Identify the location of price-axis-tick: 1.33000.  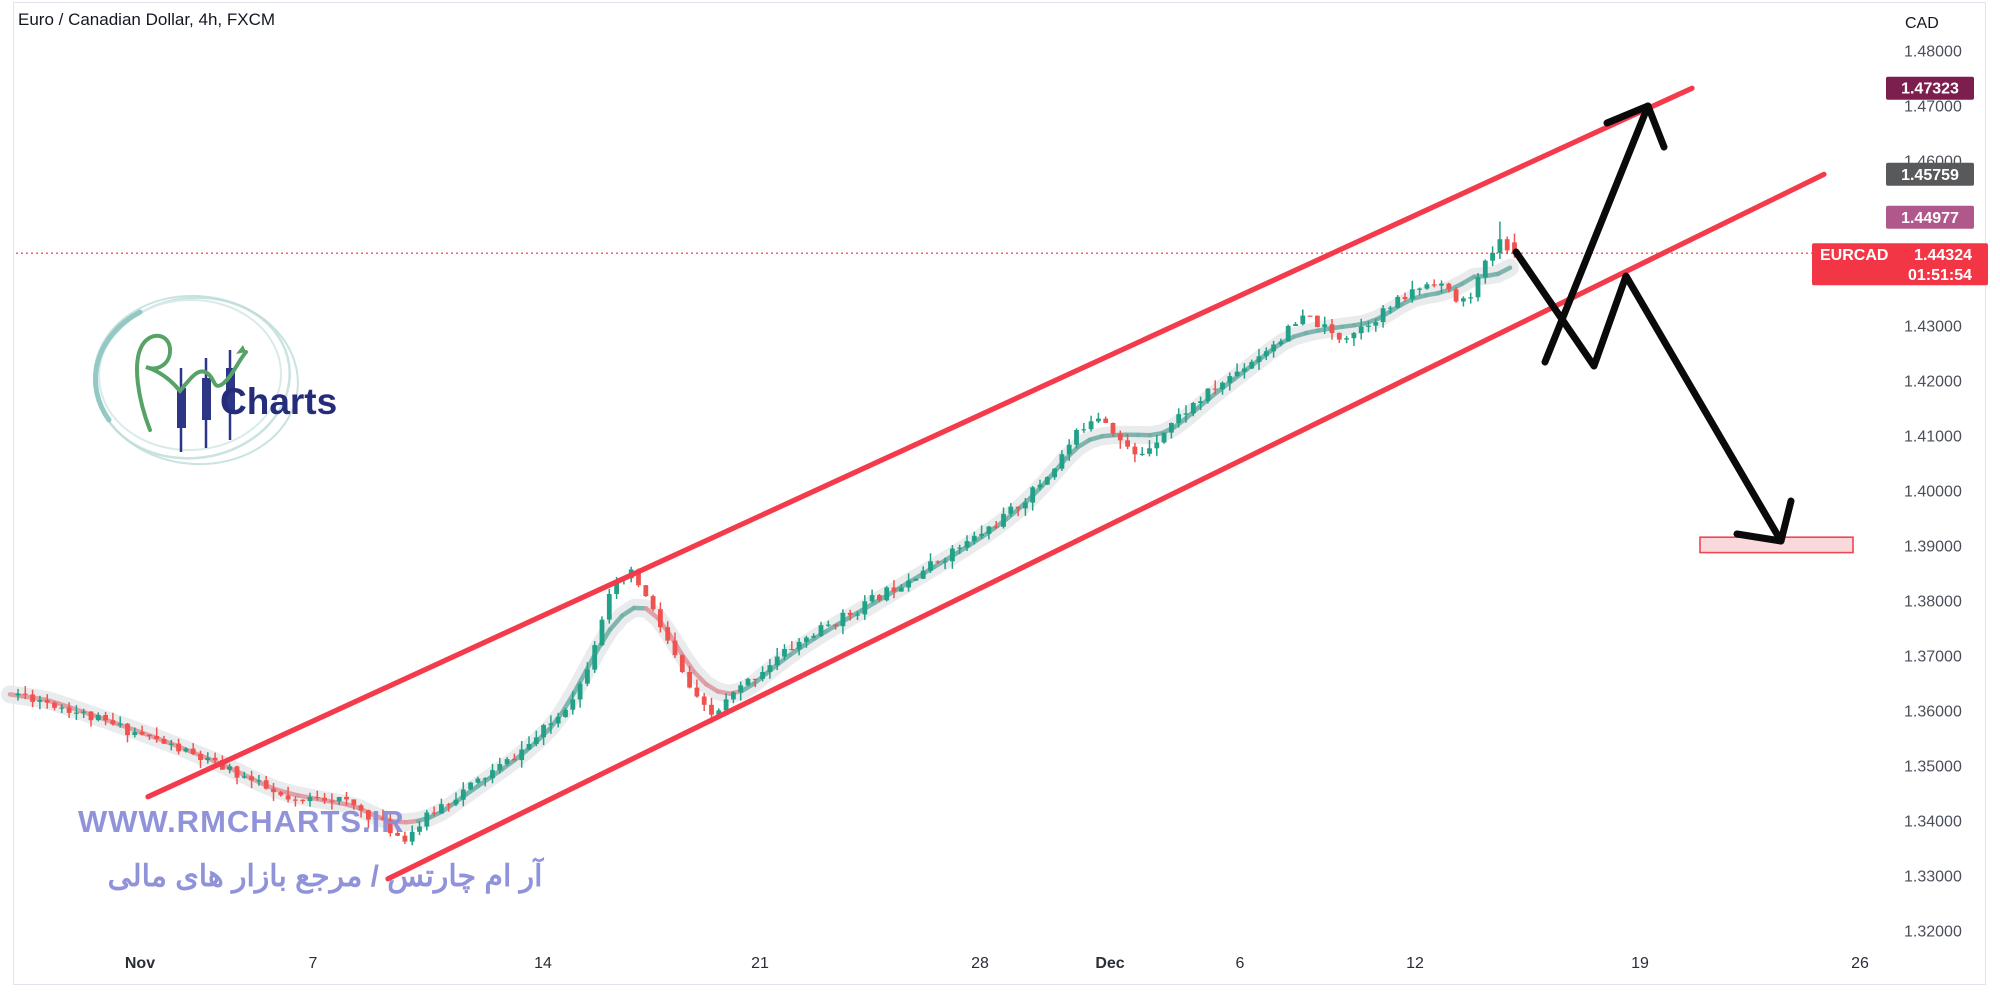
(1933, 877).